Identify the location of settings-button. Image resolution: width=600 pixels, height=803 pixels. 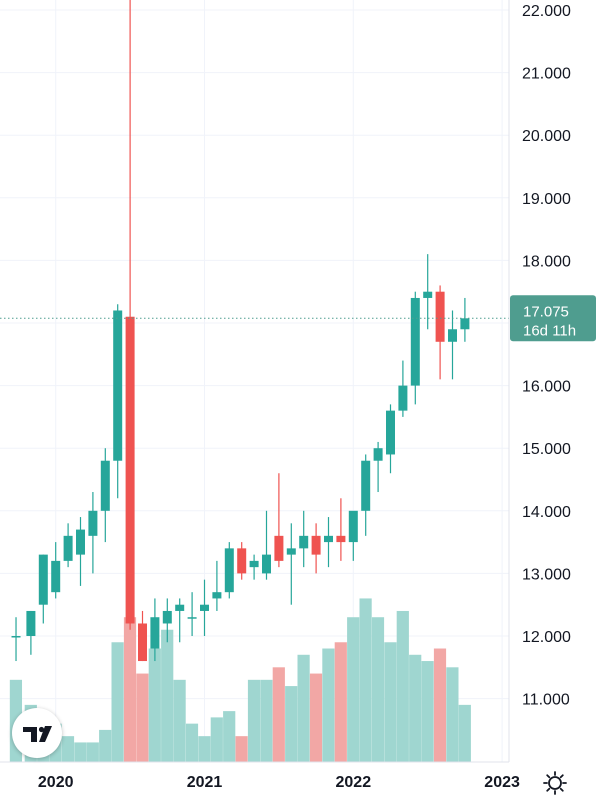
(555, 783).